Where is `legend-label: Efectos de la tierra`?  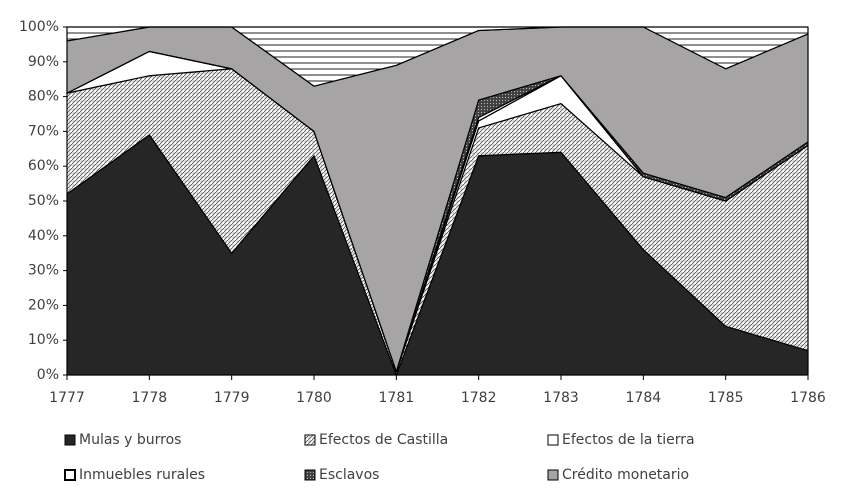 legend-label: Efectos de la tierra is located at coordinates (628, 440).